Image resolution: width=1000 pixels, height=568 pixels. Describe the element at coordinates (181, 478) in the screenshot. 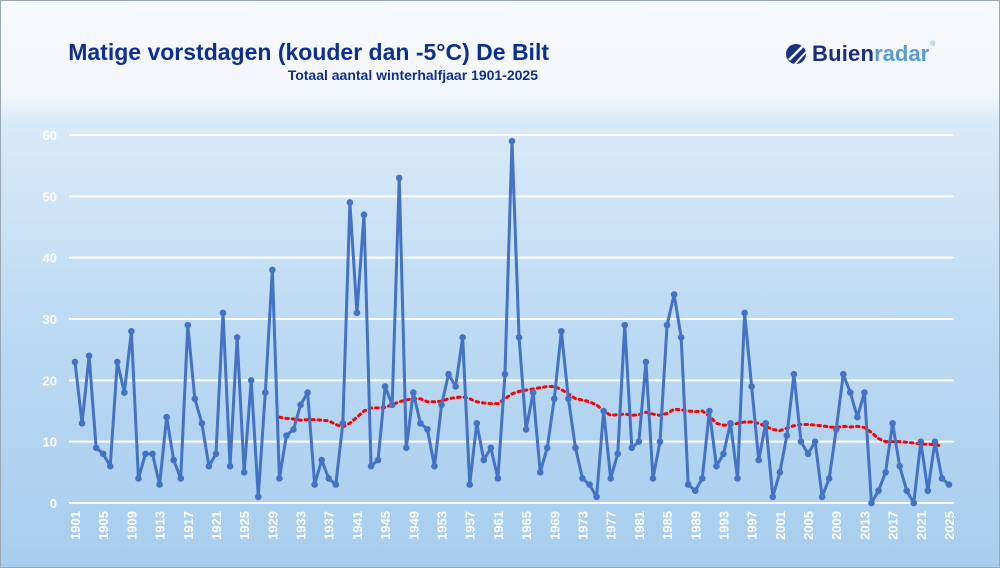

I see `data-point-1916` at that location.